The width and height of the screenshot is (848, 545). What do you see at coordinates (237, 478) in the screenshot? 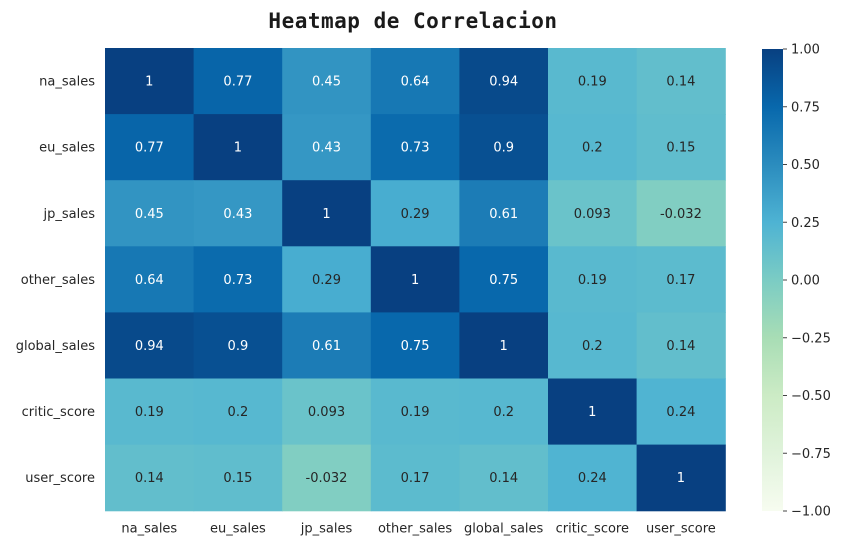
I see `cell-value-label: 0.15` at bounding box center [237, 478].